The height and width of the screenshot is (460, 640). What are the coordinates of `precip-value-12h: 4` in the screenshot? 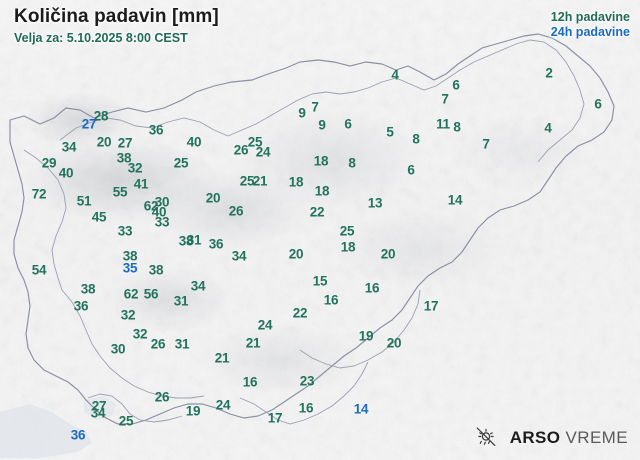 It's located at (395, 75).